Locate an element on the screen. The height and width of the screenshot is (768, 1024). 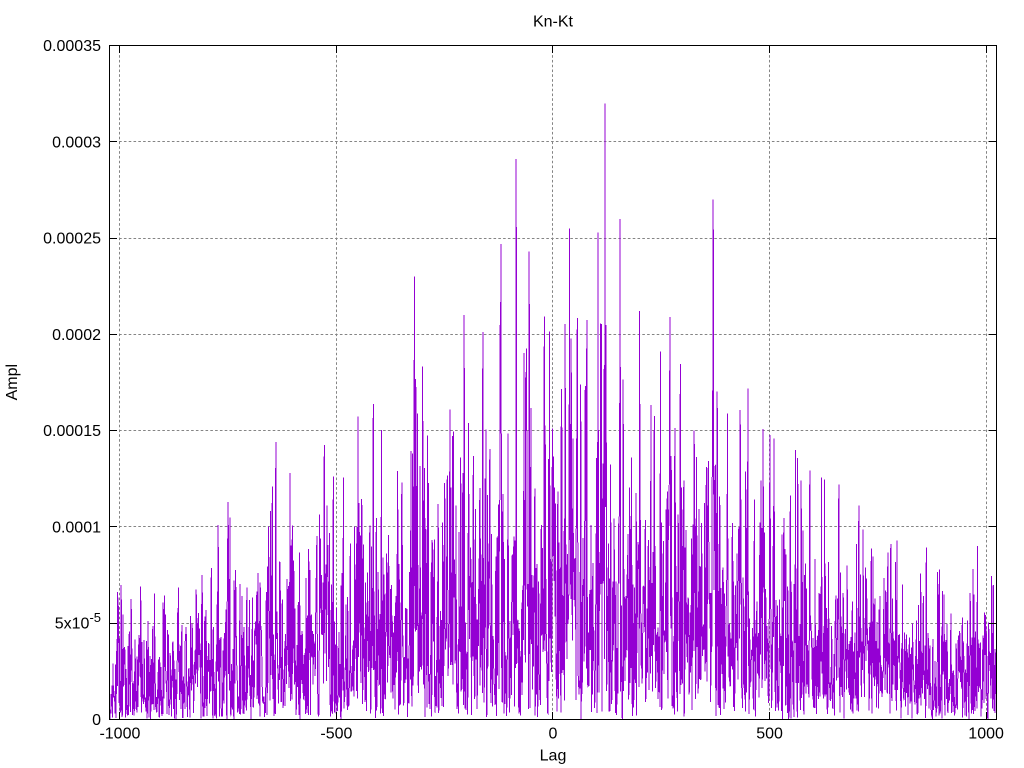
svg-text: 0.0001 is located at coordinates (76, 527).